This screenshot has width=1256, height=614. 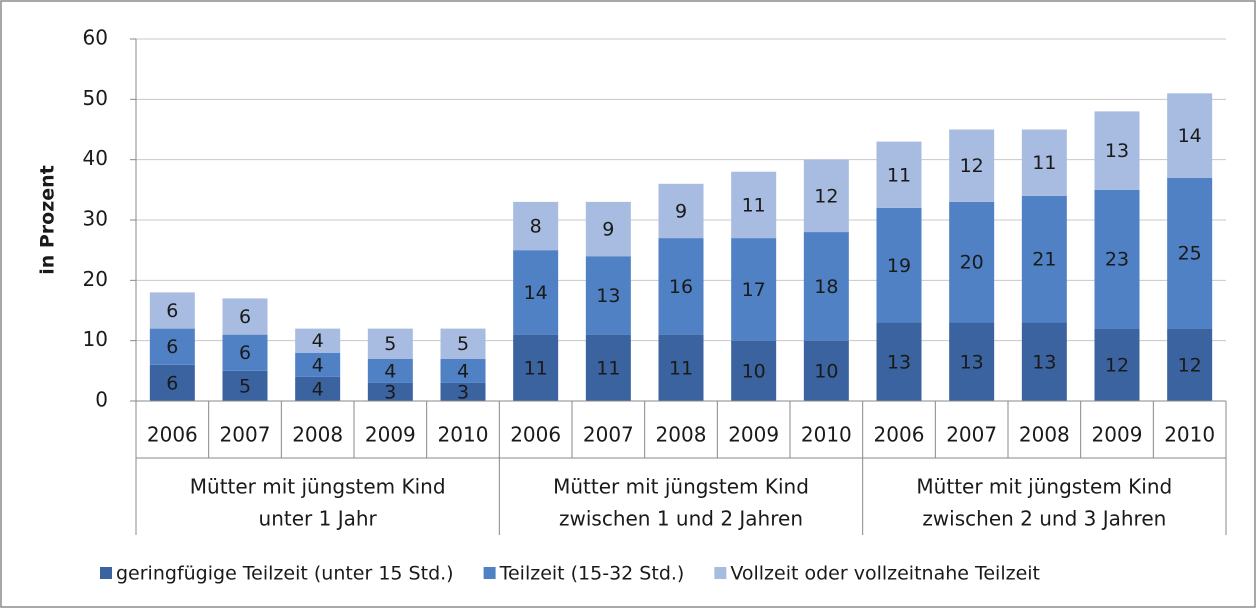 I want to click on data-label: 25, so click(x=1190, y=254).